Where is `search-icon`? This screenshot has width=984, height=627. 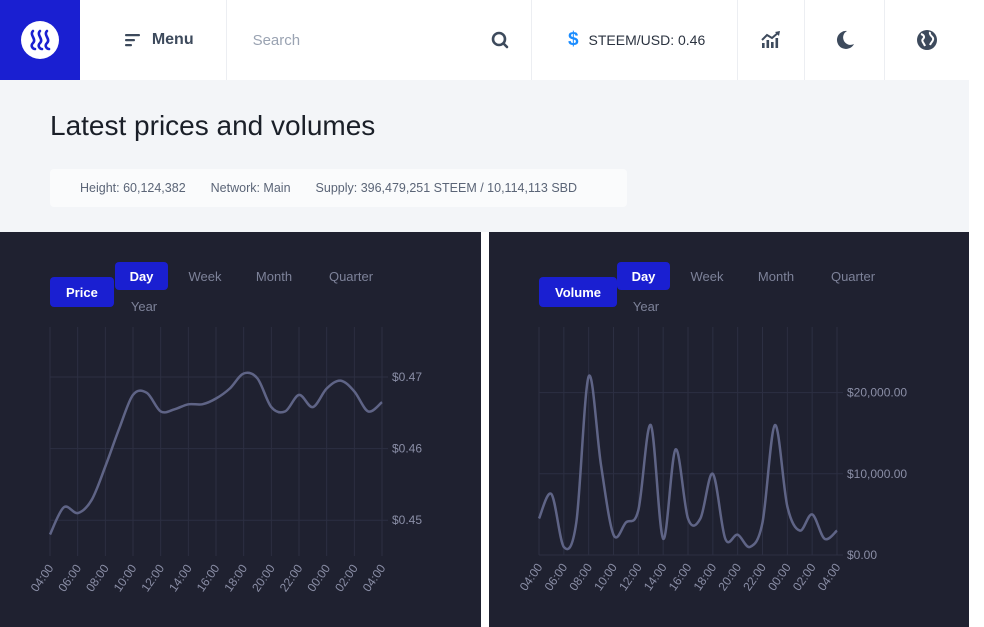
search-icon is located at coordinates (500, 40).